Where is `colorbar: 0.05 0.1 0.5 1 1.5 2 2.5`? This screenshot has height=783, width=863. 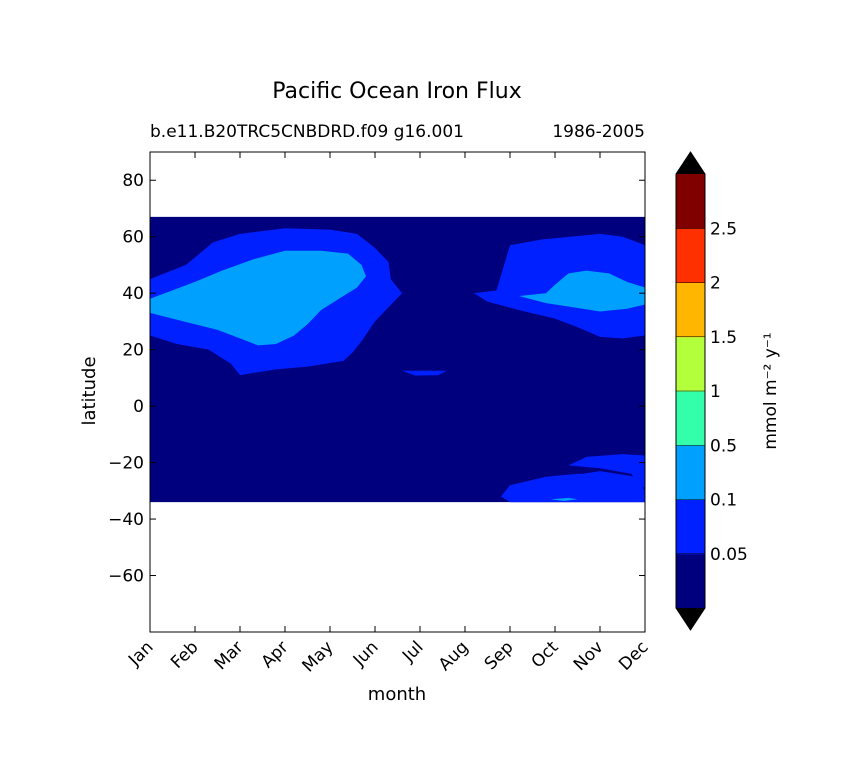
colorbar: 0.05 0.1 0.5 1 1.5 2 2.5 is located at coordinates (711, 391).